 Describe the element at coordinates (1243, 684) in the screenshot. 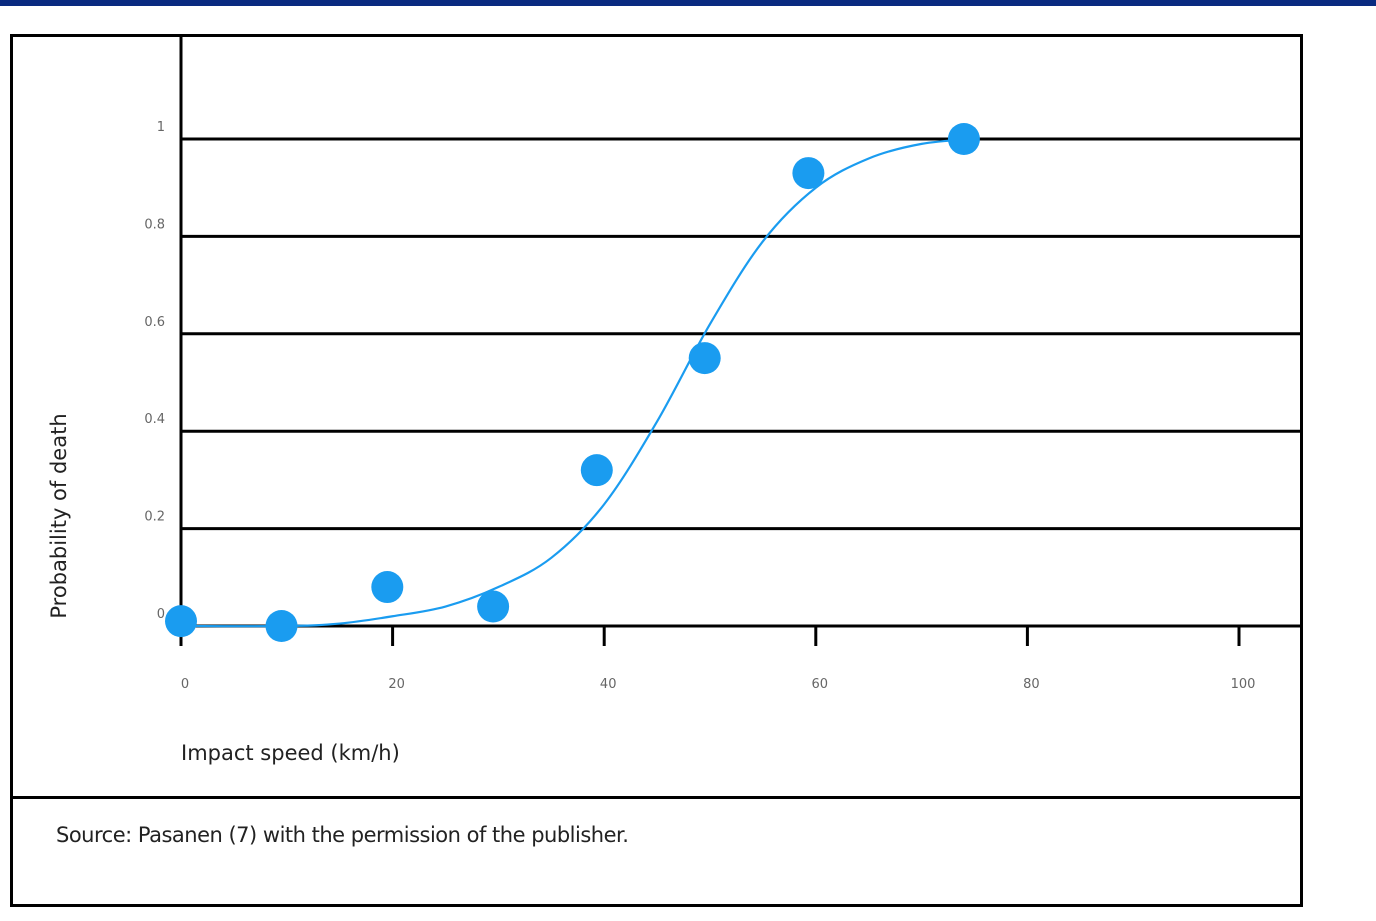

I see `x-tick-label: 100` at that location.